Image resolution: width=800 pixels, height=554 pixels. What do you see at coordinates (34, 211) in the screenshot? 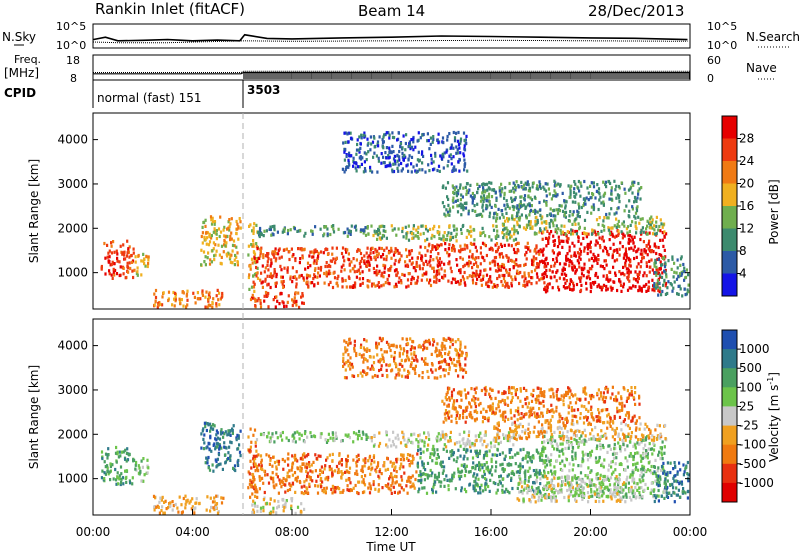
I see `power-ylabel: Slant Range [km]` at bounding box center [34, 211].